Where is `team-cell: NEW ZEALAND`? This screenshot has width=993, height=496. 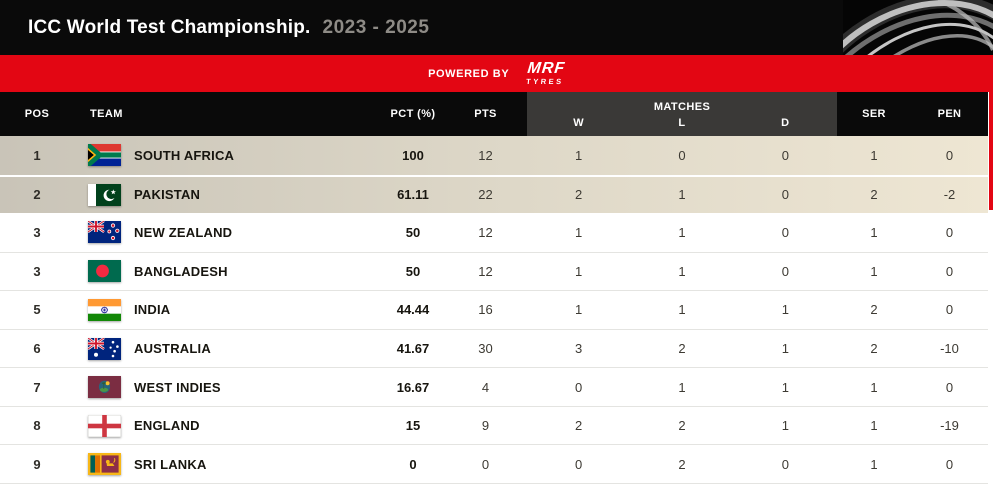
team-cell: NEW ZEALAND is located at coordinates (228, 232).